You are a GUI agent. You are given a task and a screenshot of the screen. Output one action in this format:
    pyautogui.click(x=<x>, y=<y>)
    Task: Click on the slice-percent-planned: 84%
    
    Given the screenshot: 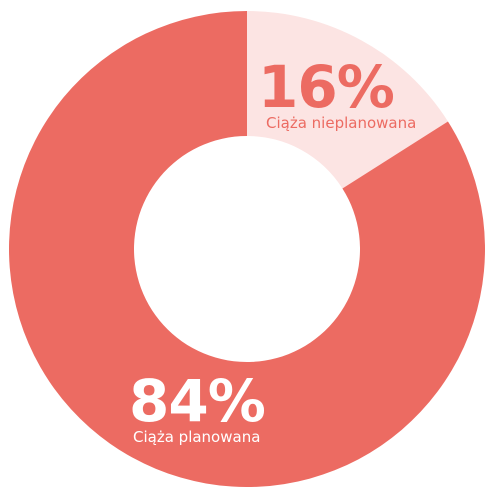 What is the action you would take?
    pyautogui.click(x=197, y=401)
    